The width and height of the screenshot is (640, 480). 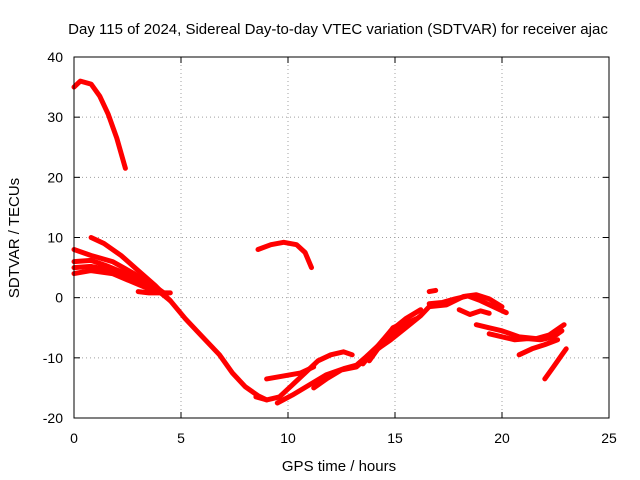 What do you see at coordinates (74, 438) in the screenshot?
I see `x-tick-label: 0` at bounding box center [74, 438].